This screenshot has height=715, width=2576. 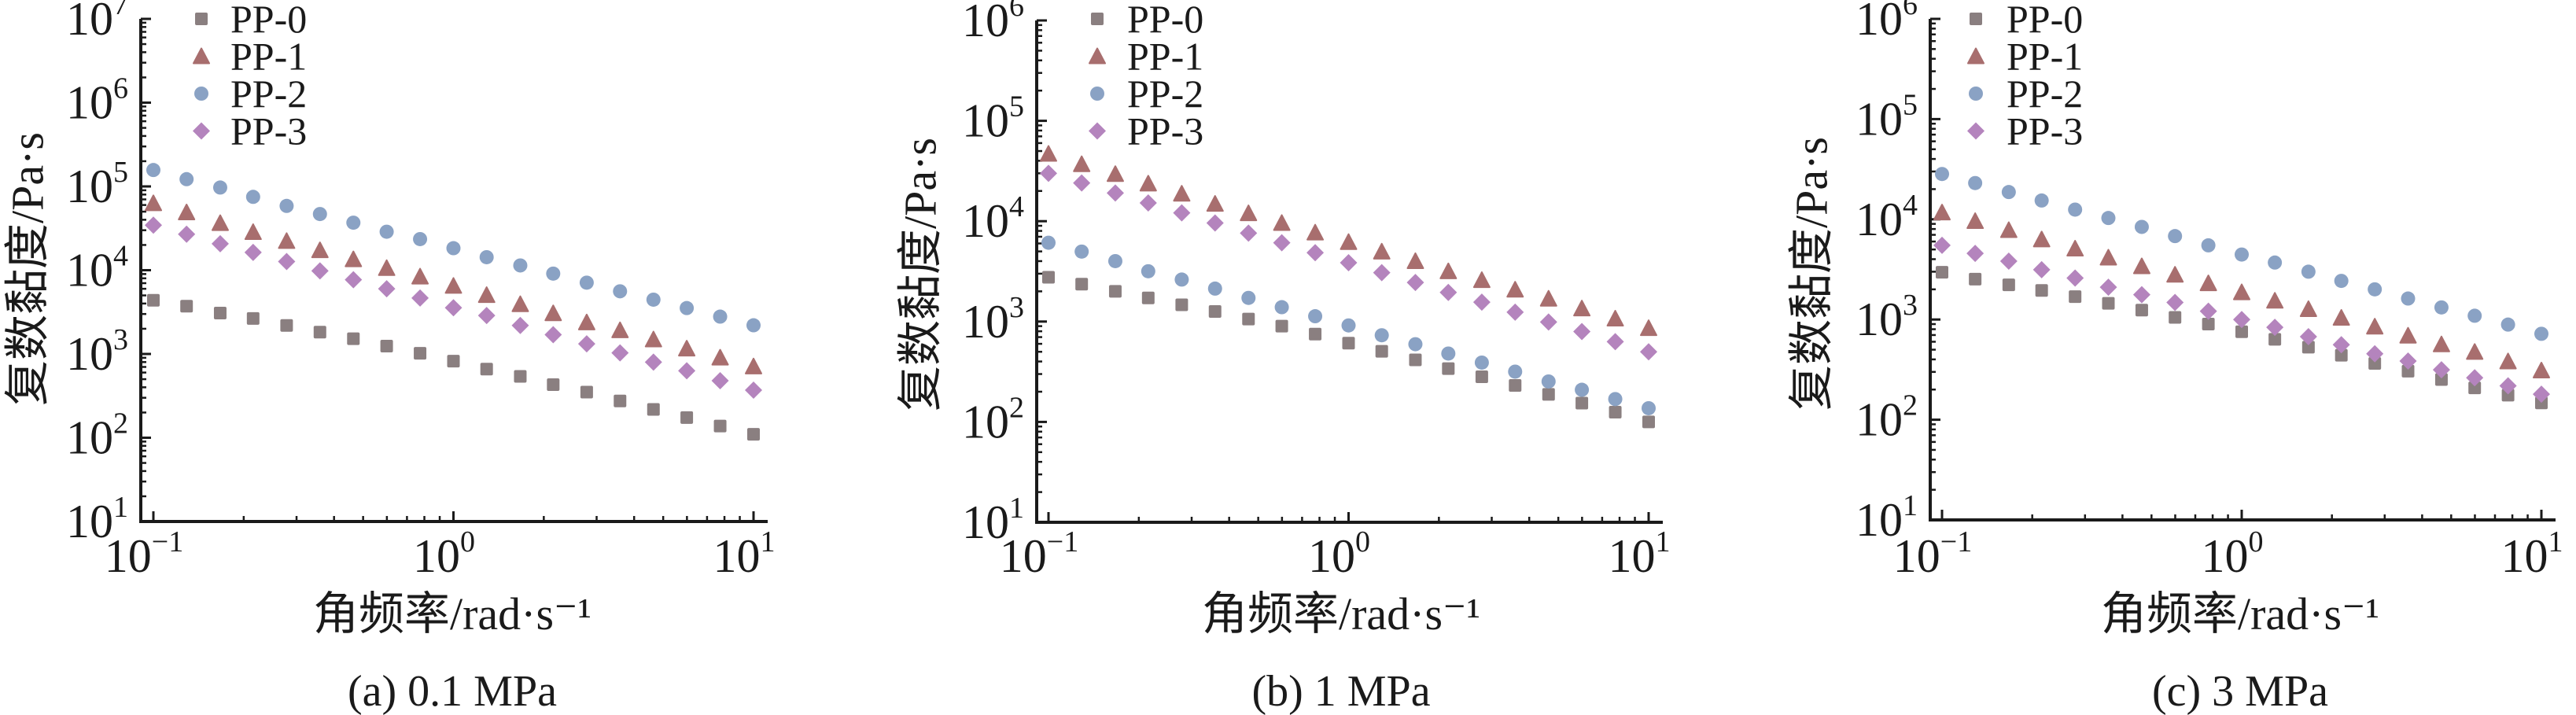 I want to click on y-tick-label: 10⁴, so click(x=1887, y=217).